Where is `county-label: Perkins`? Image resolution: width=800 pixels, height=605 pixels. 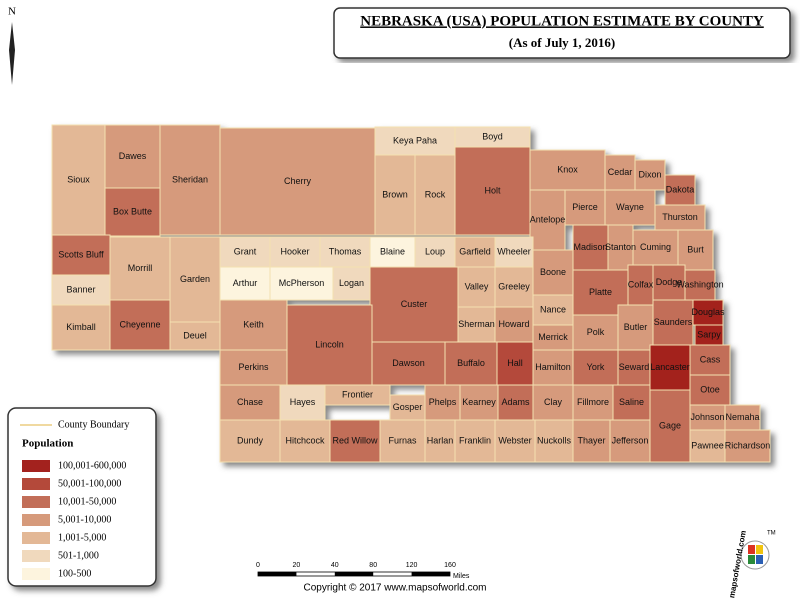 county-label: Perkins is located at coordinates (253, 367).